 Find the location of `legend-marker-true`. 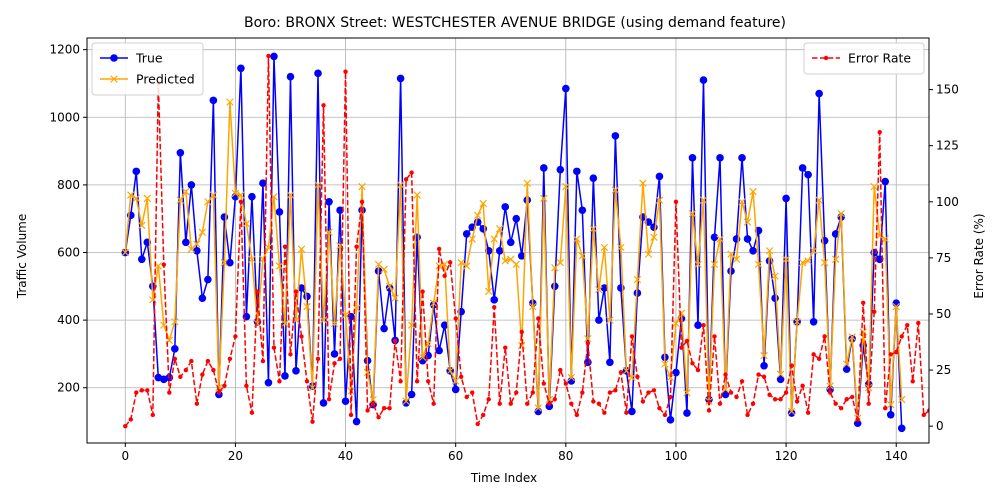

legend-marker-true is located at coordinates (114, 58).